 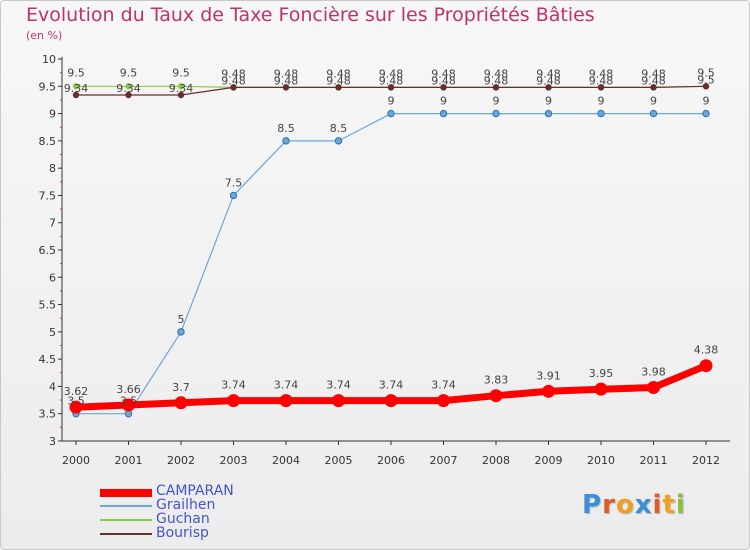 I want to click on y-tick-label: 3, so click(x=52, y=441).